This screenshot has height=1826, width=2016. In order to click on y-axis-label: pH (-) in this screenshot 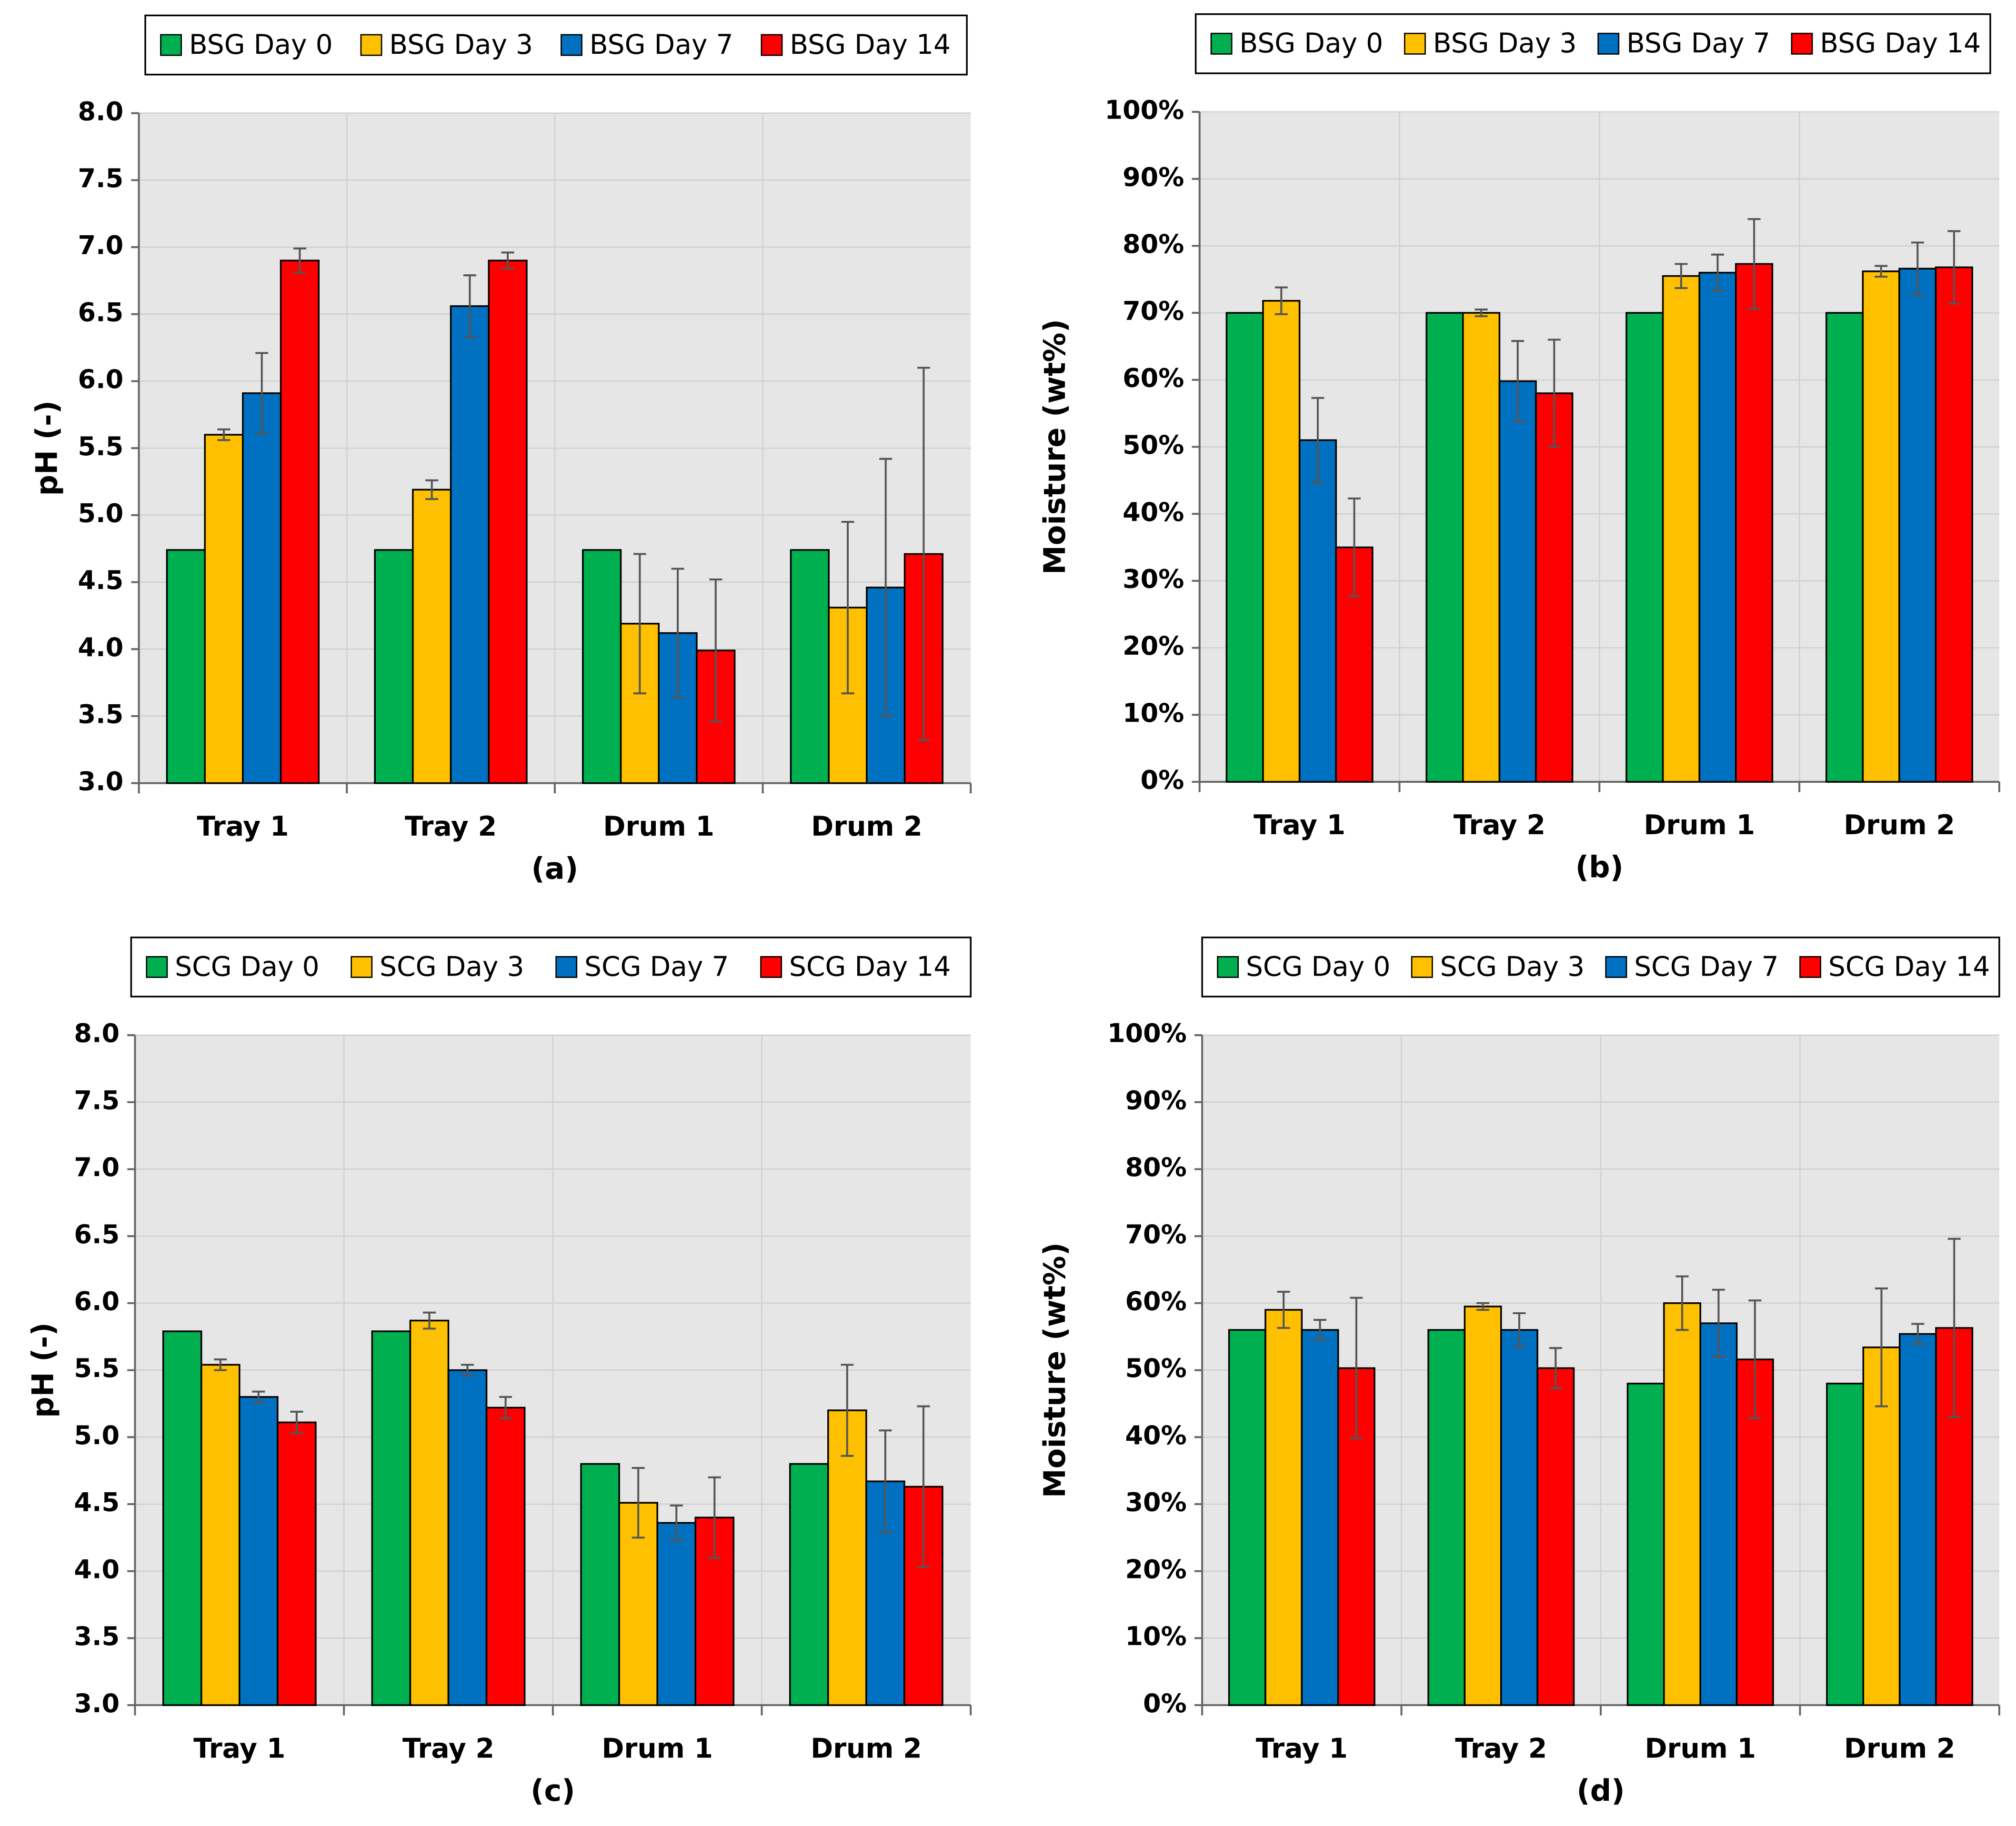, I will do `click(47, 448)`.